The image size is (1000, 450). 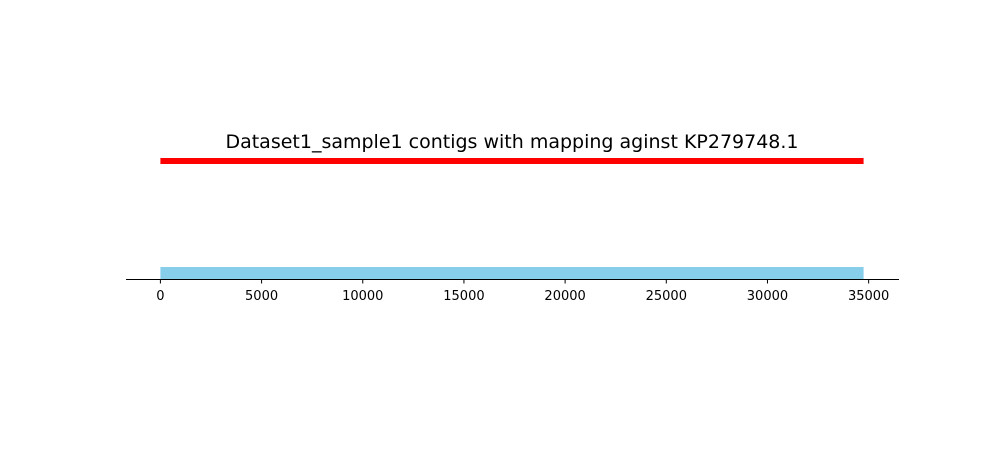 I want to click on x-tick-label: 35000, so click(x=868, y=296).